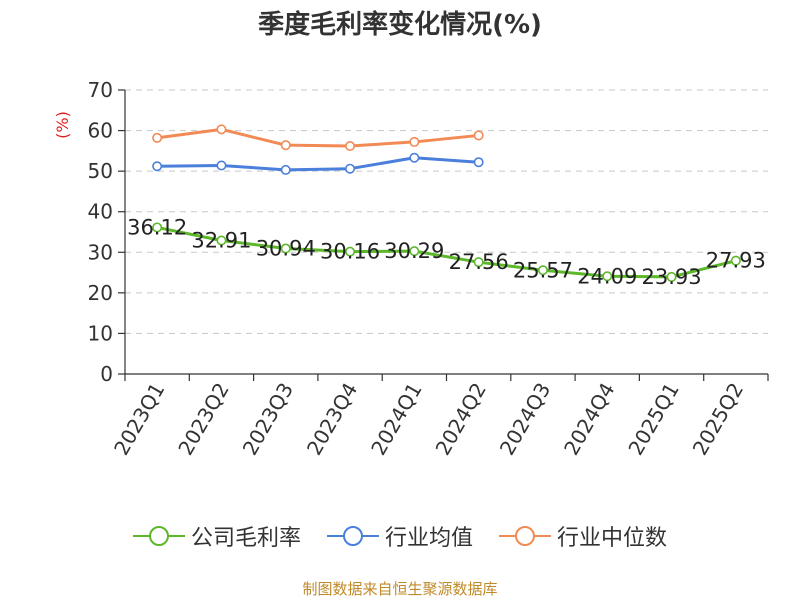 The image size is (800, 600). I want to click on y-tick-label: 10, so click(100, 333).